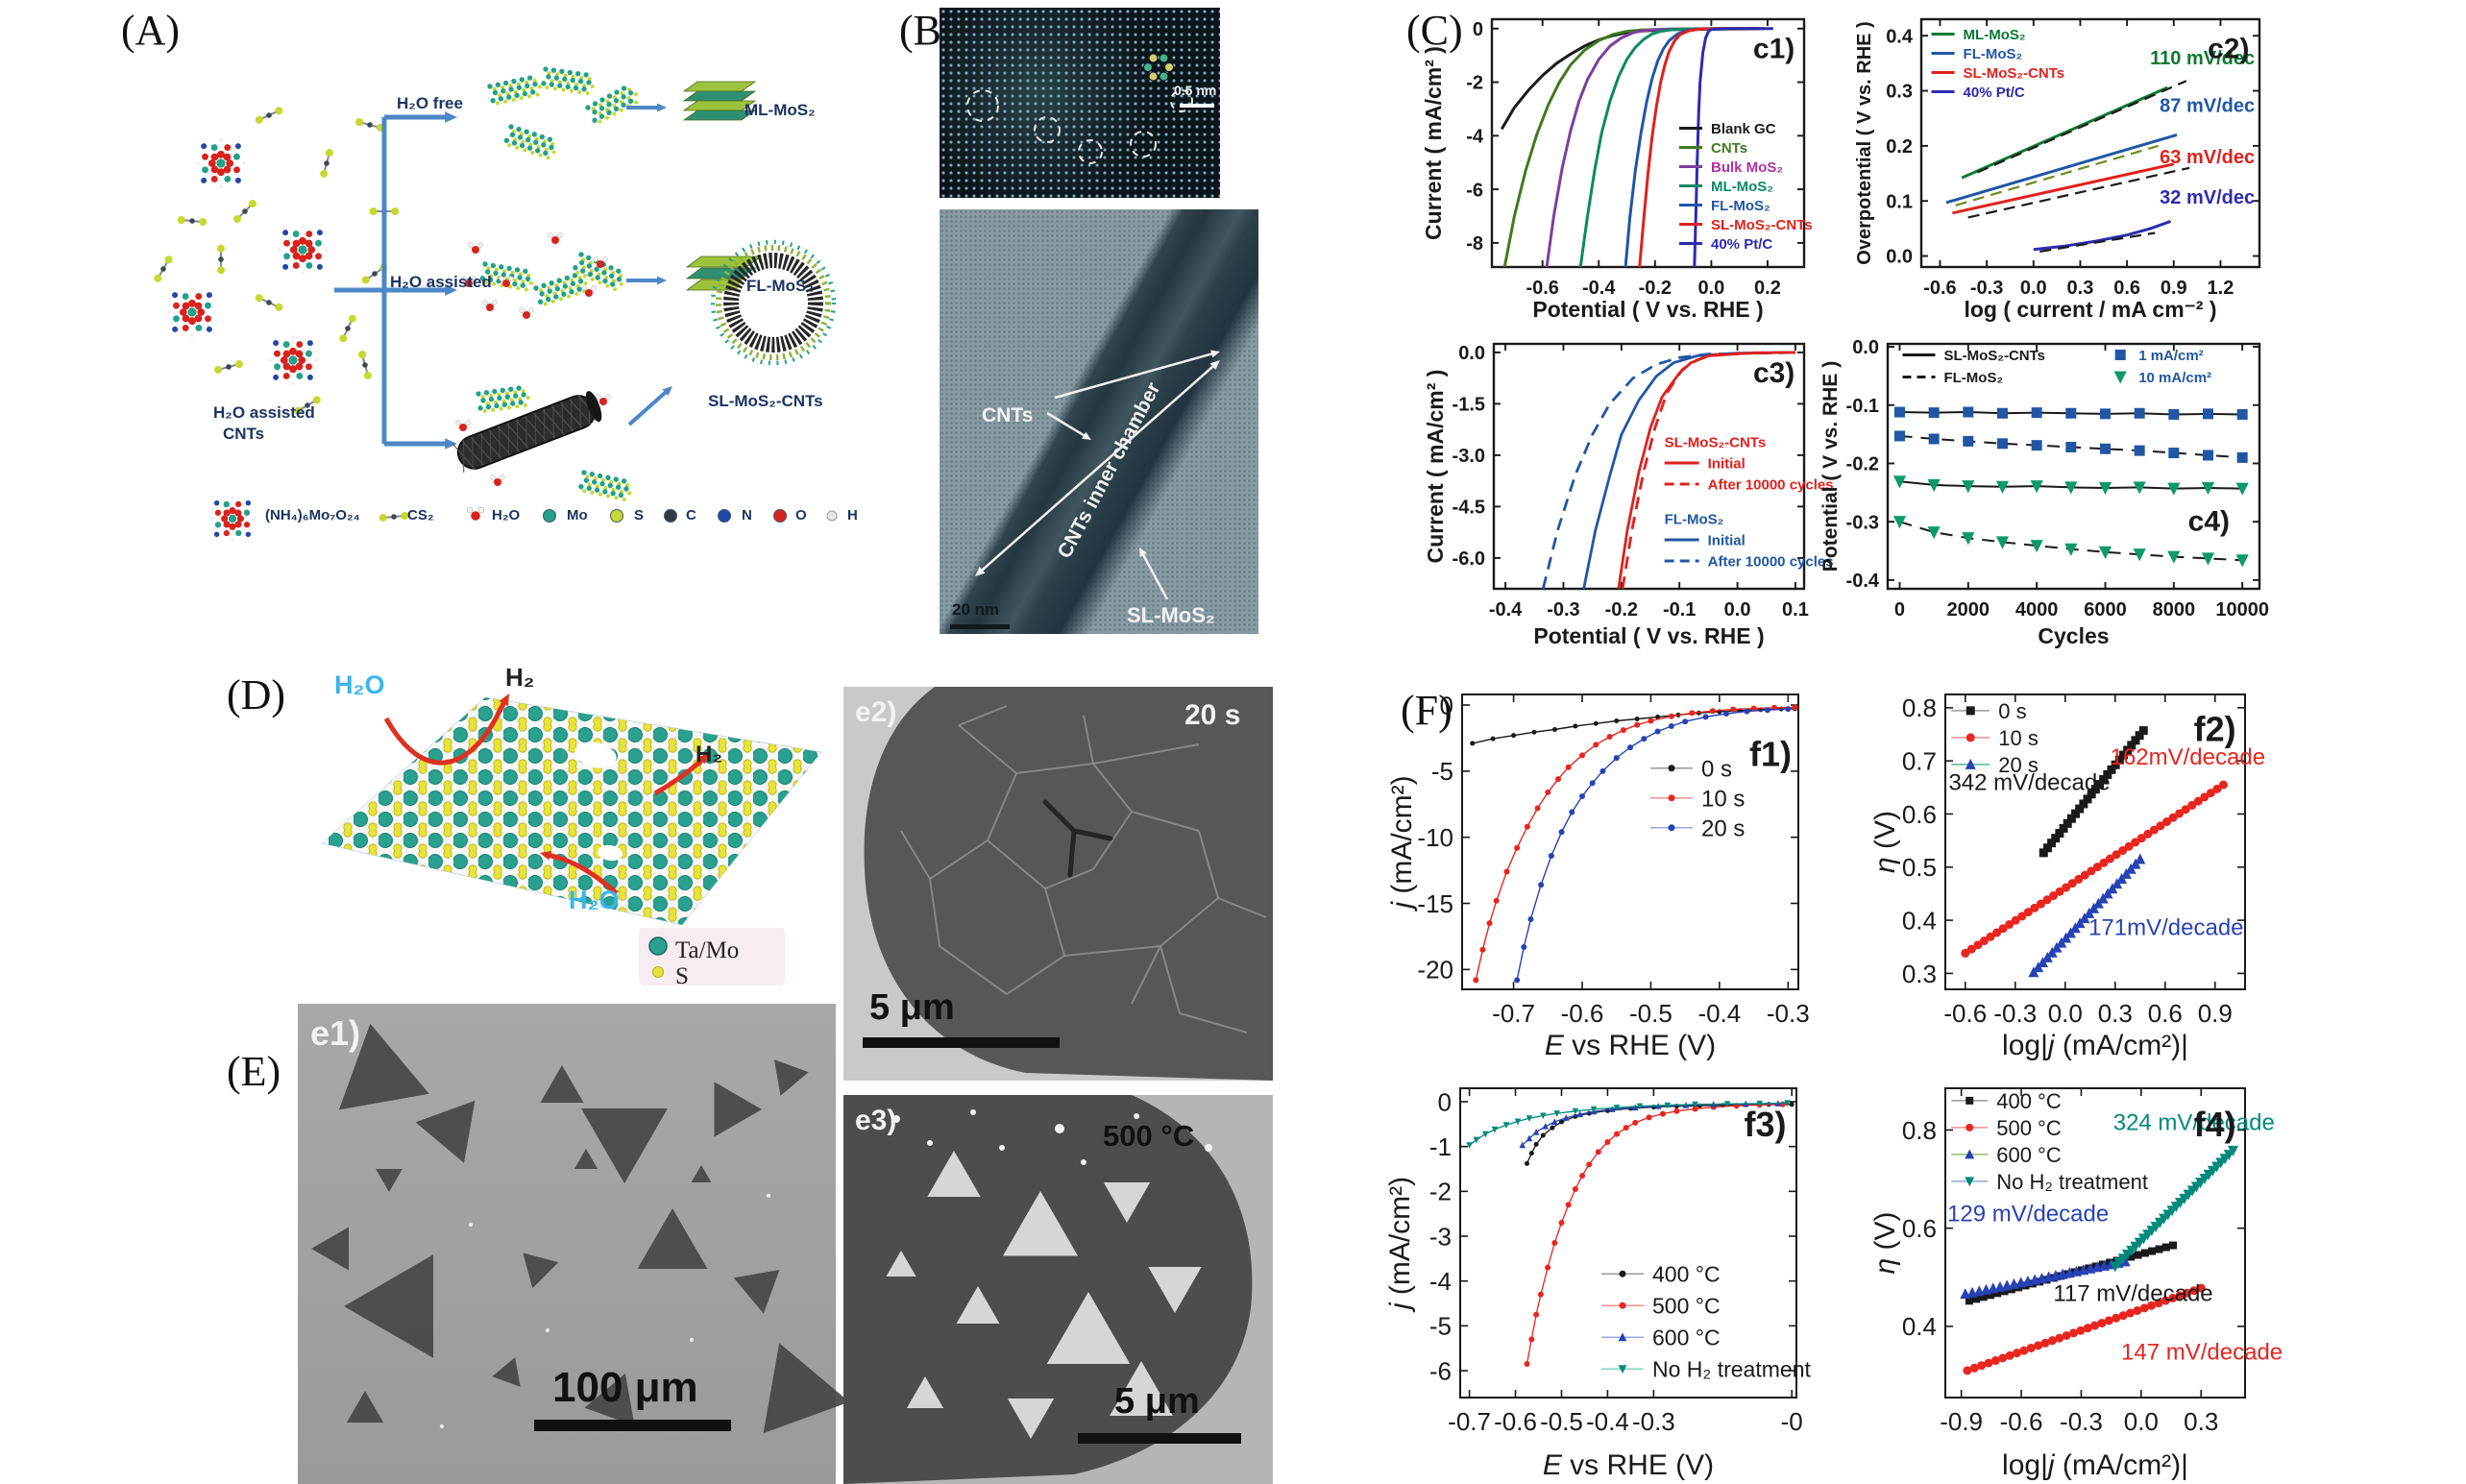  What do you see at coordinates (780, 110) in the screenshot?
I see `product-ml-mos2-label: ML-MoS₂` at bounding box center [780, 110].